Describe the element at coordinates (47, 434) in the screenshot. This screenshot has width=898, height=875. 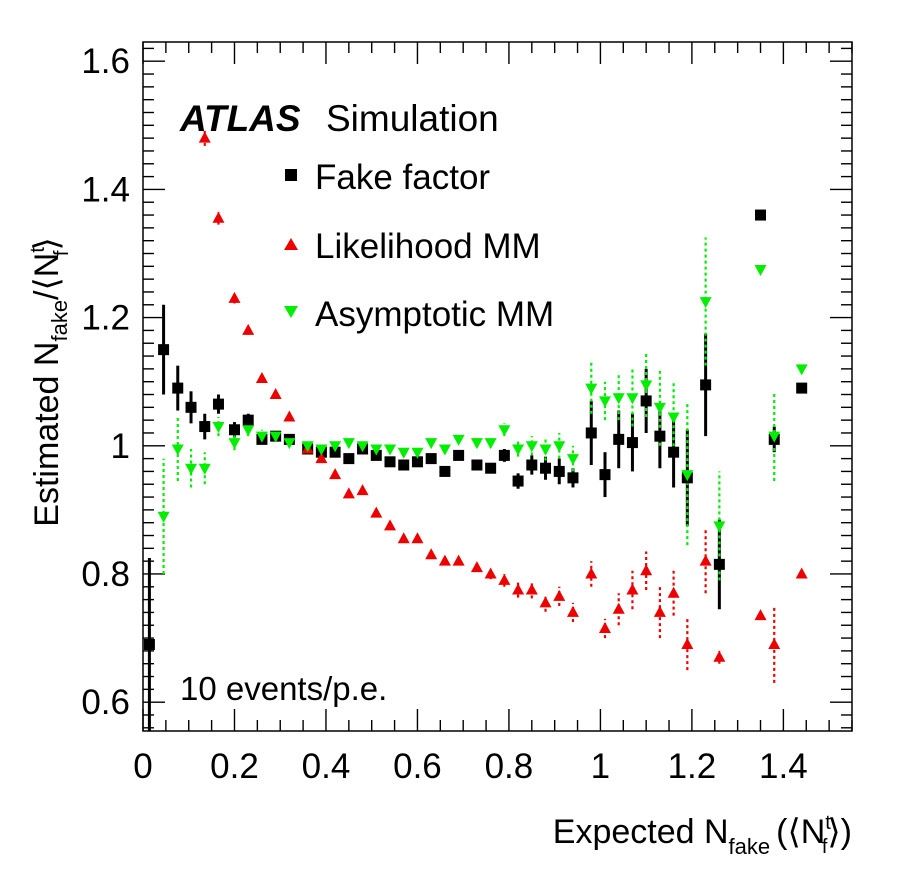
I see `y-title-main: Estimated N` at that location.